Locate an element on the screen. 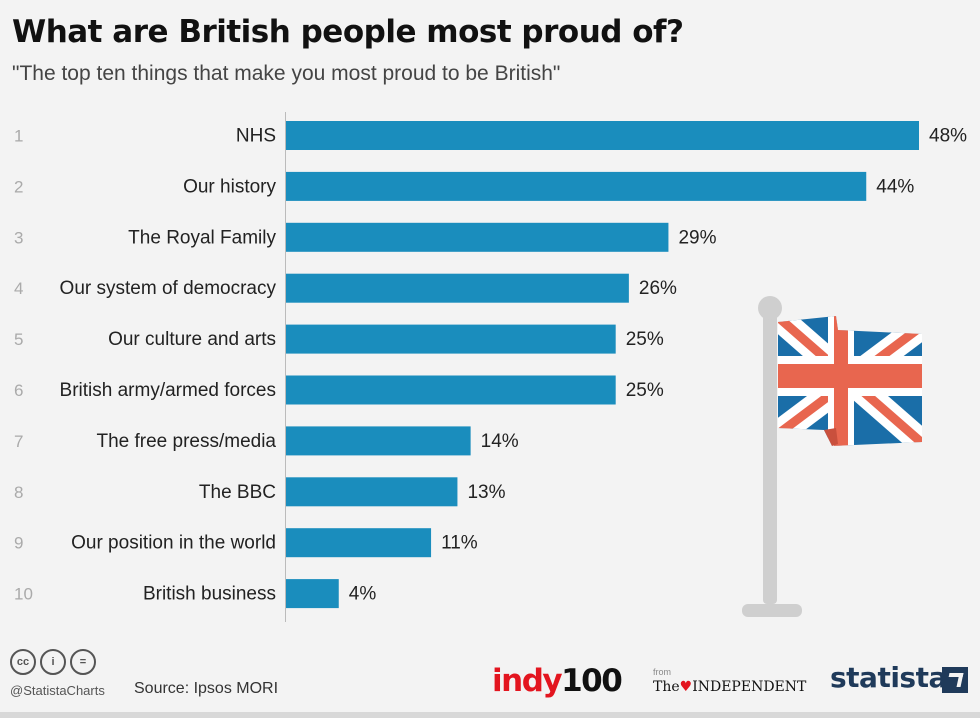 The width and height of the screenshot is (980, 718). value-label: 14% is located at coordinates (500, 441).